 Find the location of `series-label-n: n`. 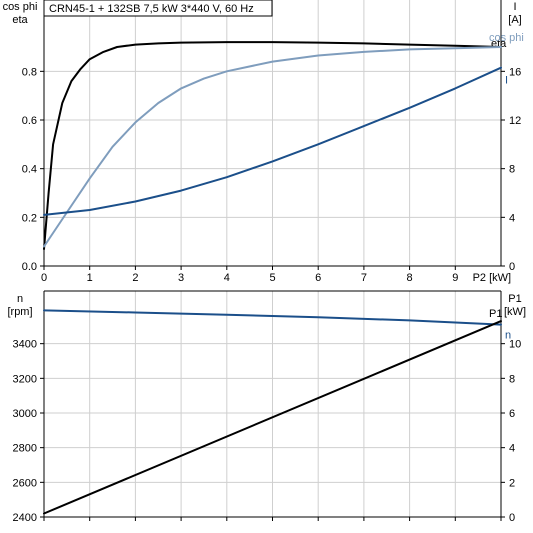

series-label-n: n is located at coordinates (508, 336).